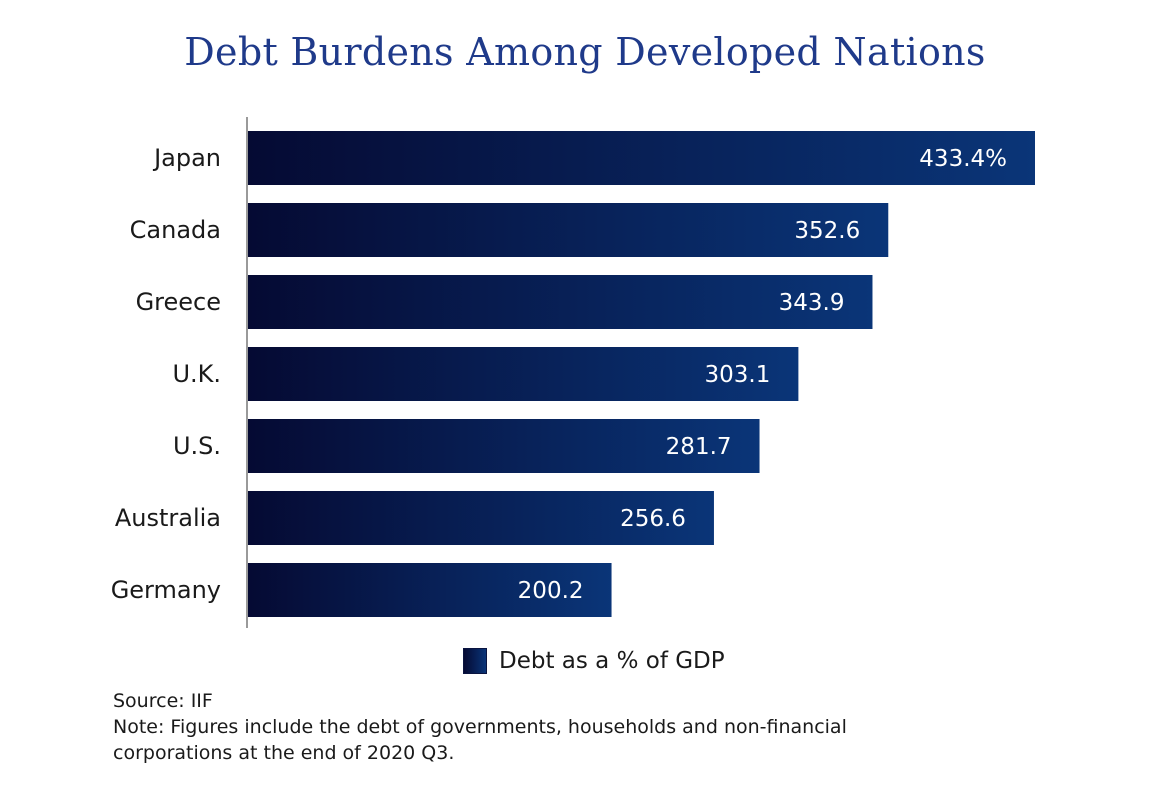  What do you see at coordinates (504, 446) in the screenshot?
I see `bar-u-s` at bounding box center [504, 446].